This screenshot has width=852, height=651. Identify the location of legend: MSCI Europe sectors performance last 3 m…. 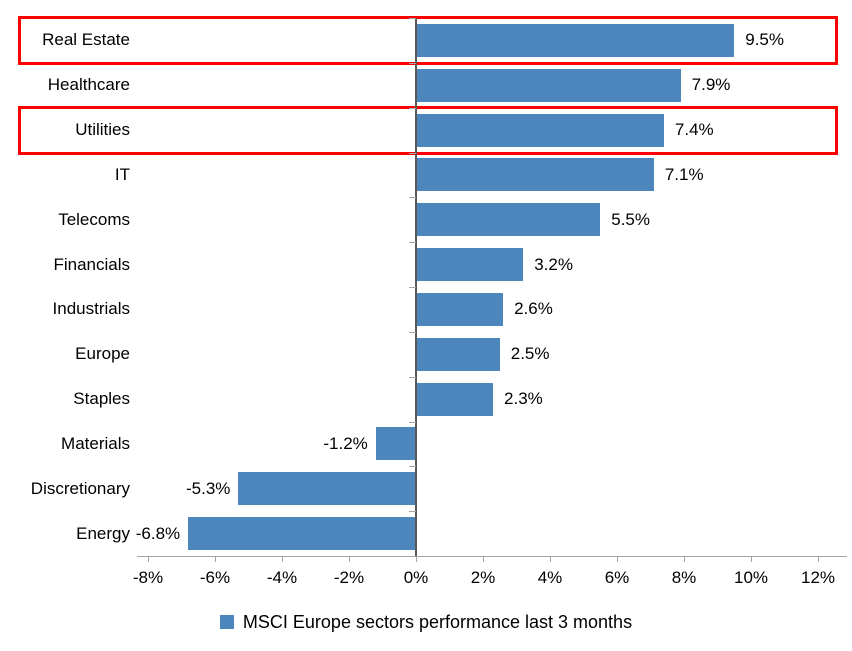
(426, 622).